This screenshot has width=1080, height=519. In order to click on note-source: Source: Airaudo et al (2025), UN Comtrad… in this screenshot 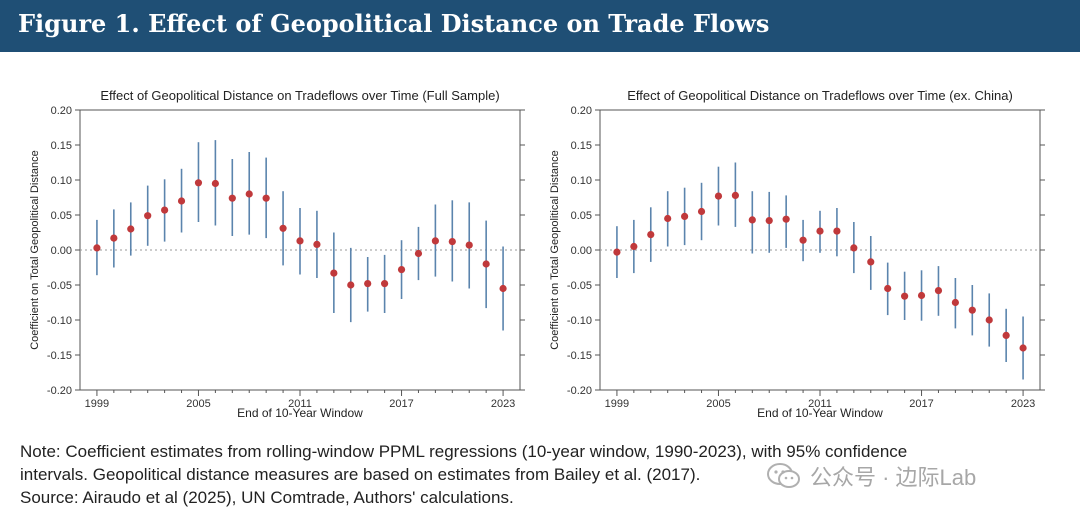, I will do `click(267, 497)`.